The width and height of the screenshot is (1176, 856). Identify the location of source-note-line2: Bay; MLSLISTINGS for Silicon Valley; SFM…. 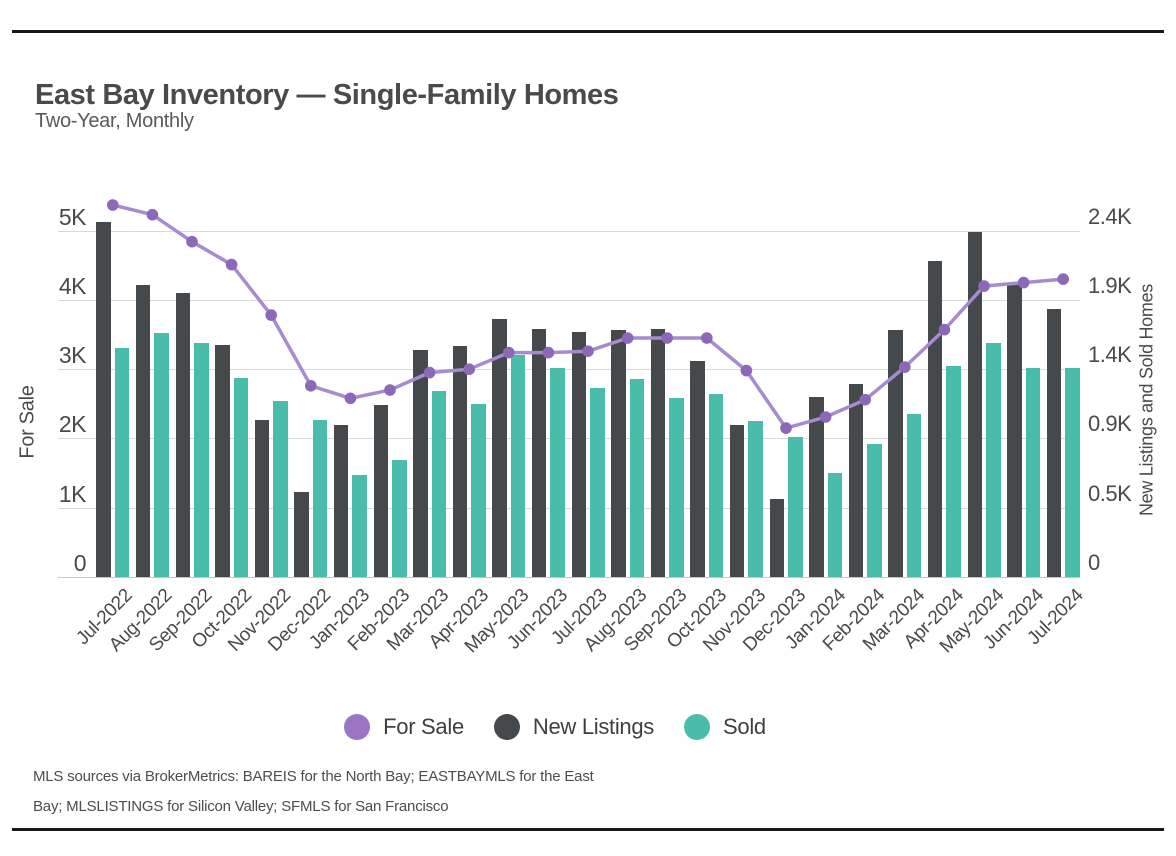
(241, 806).